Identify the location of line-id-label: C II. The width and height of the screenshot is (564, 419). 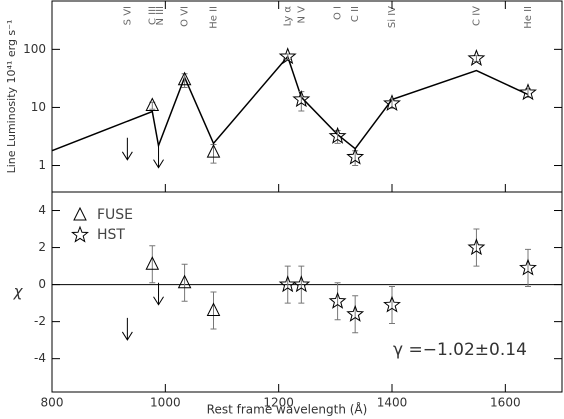
(355, 14).